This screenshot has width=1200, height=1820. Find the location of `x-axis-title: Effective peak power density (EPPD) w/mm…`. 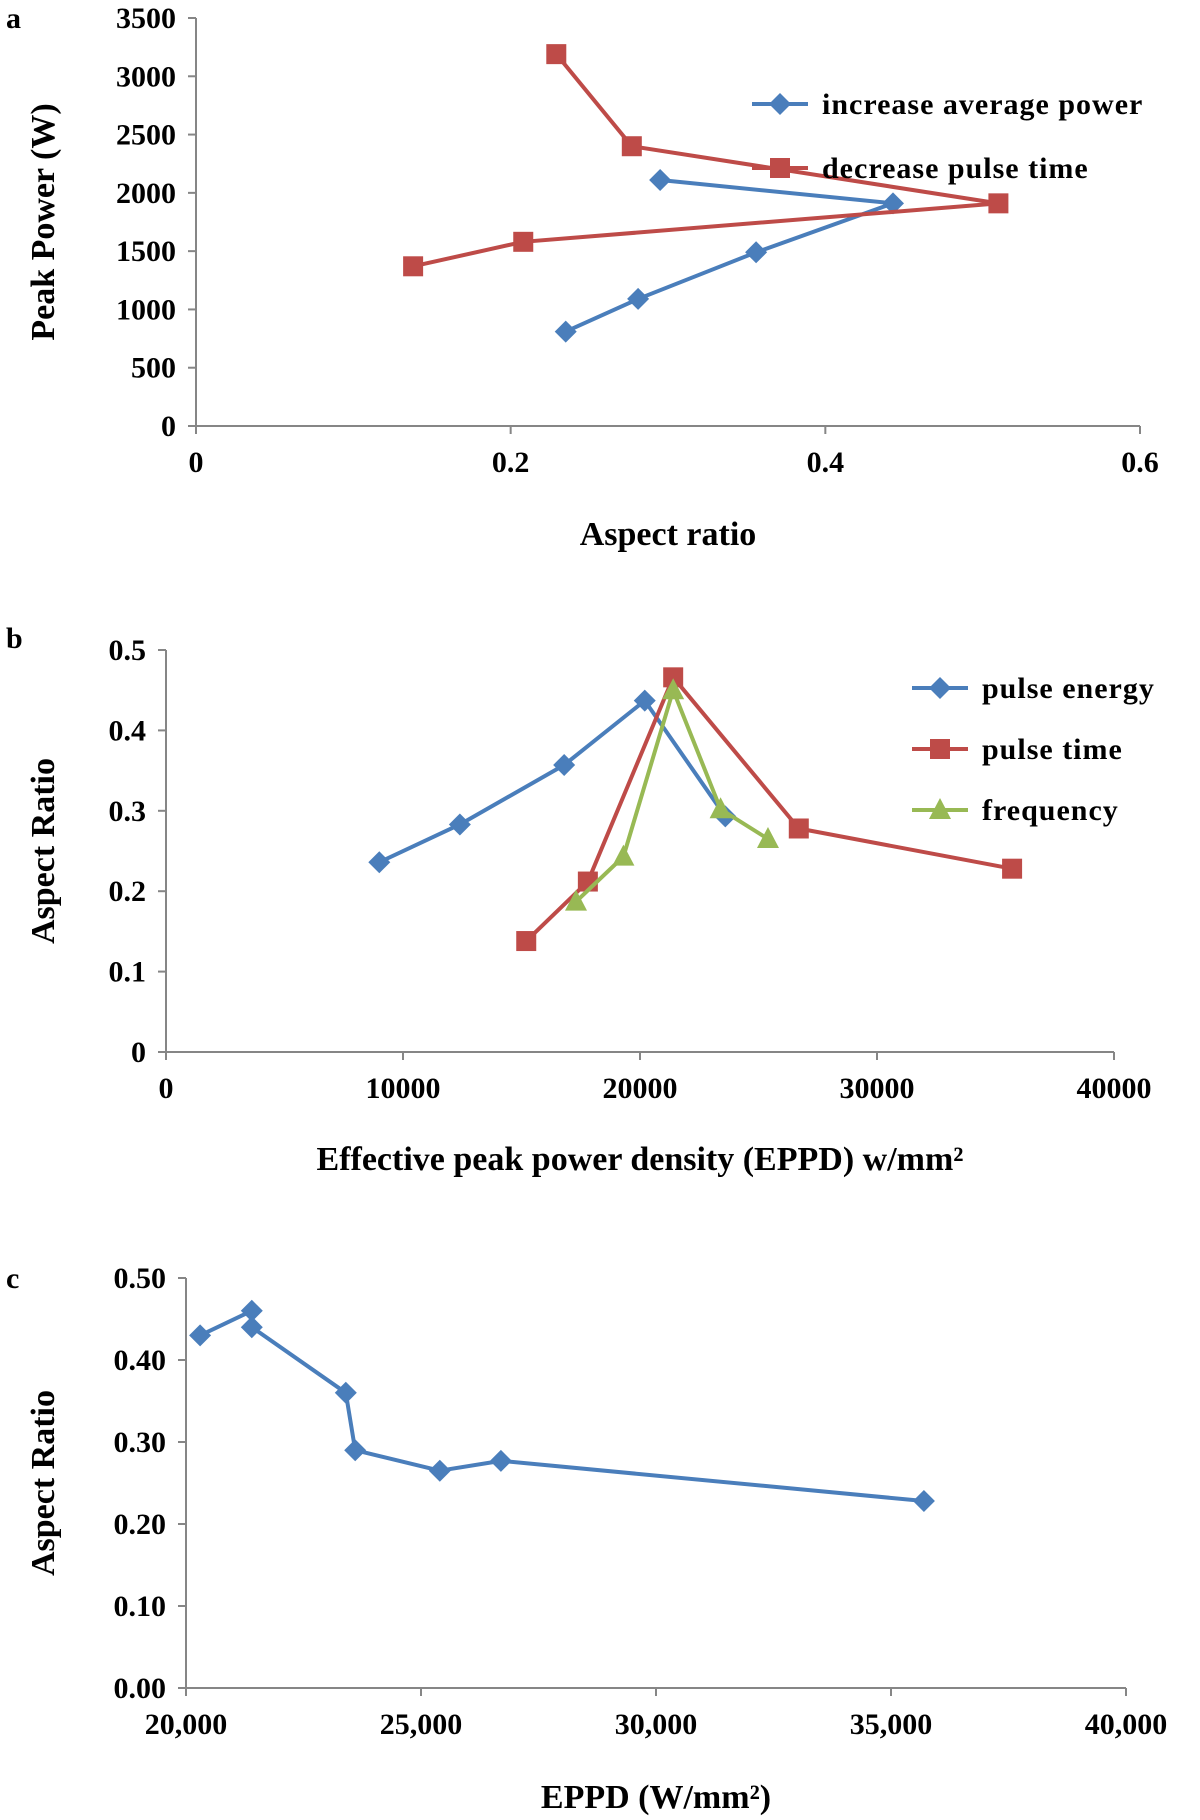

x-axis-title: Effective peak power density (EPPD) w/mm… is located at coordinates (640, 1159).